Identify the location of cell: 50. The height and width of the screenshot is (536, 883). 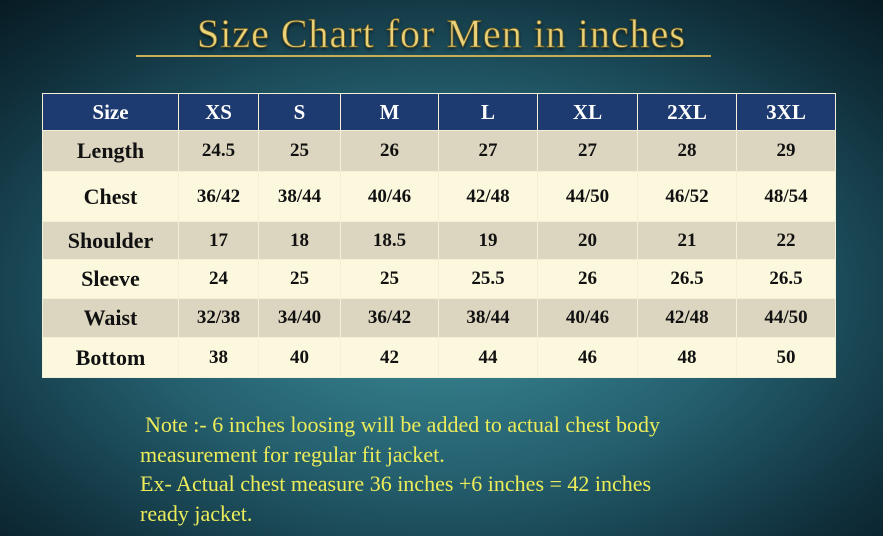
(786, 357).